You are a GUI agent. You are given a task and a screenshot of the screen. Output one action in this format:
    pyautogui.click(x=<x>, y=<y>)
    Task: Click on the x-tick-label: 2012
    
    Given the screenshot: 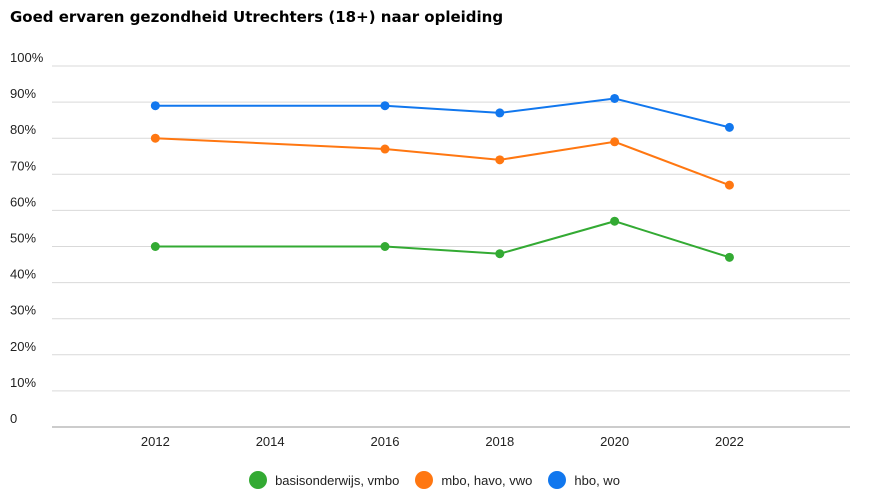 What is the action you would take?
    pyautogui.click(x=155, y=441)
    